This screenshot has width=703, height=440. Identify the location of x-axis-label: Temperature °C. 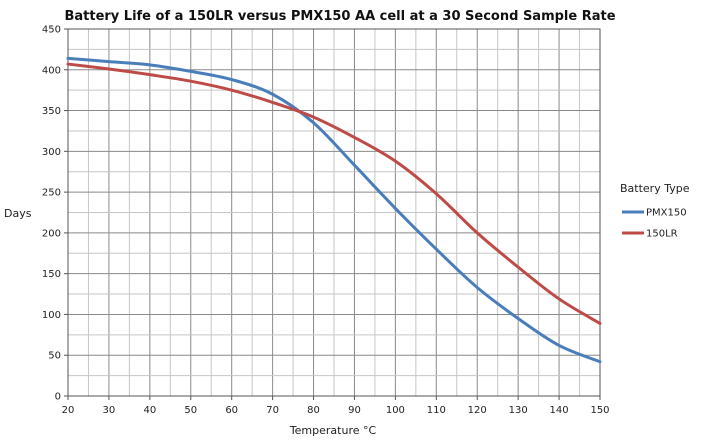
(333, 430).